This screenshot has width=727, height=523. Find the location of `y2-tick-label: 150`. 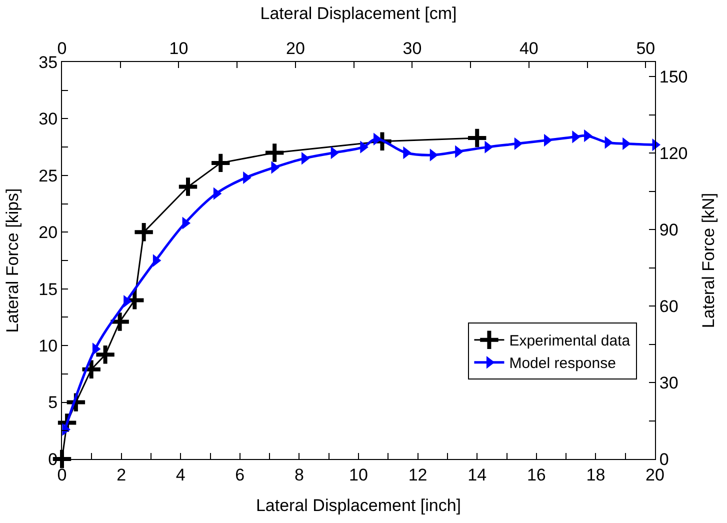

y2-tick-label: 150 is located at coordinates (673, 76).